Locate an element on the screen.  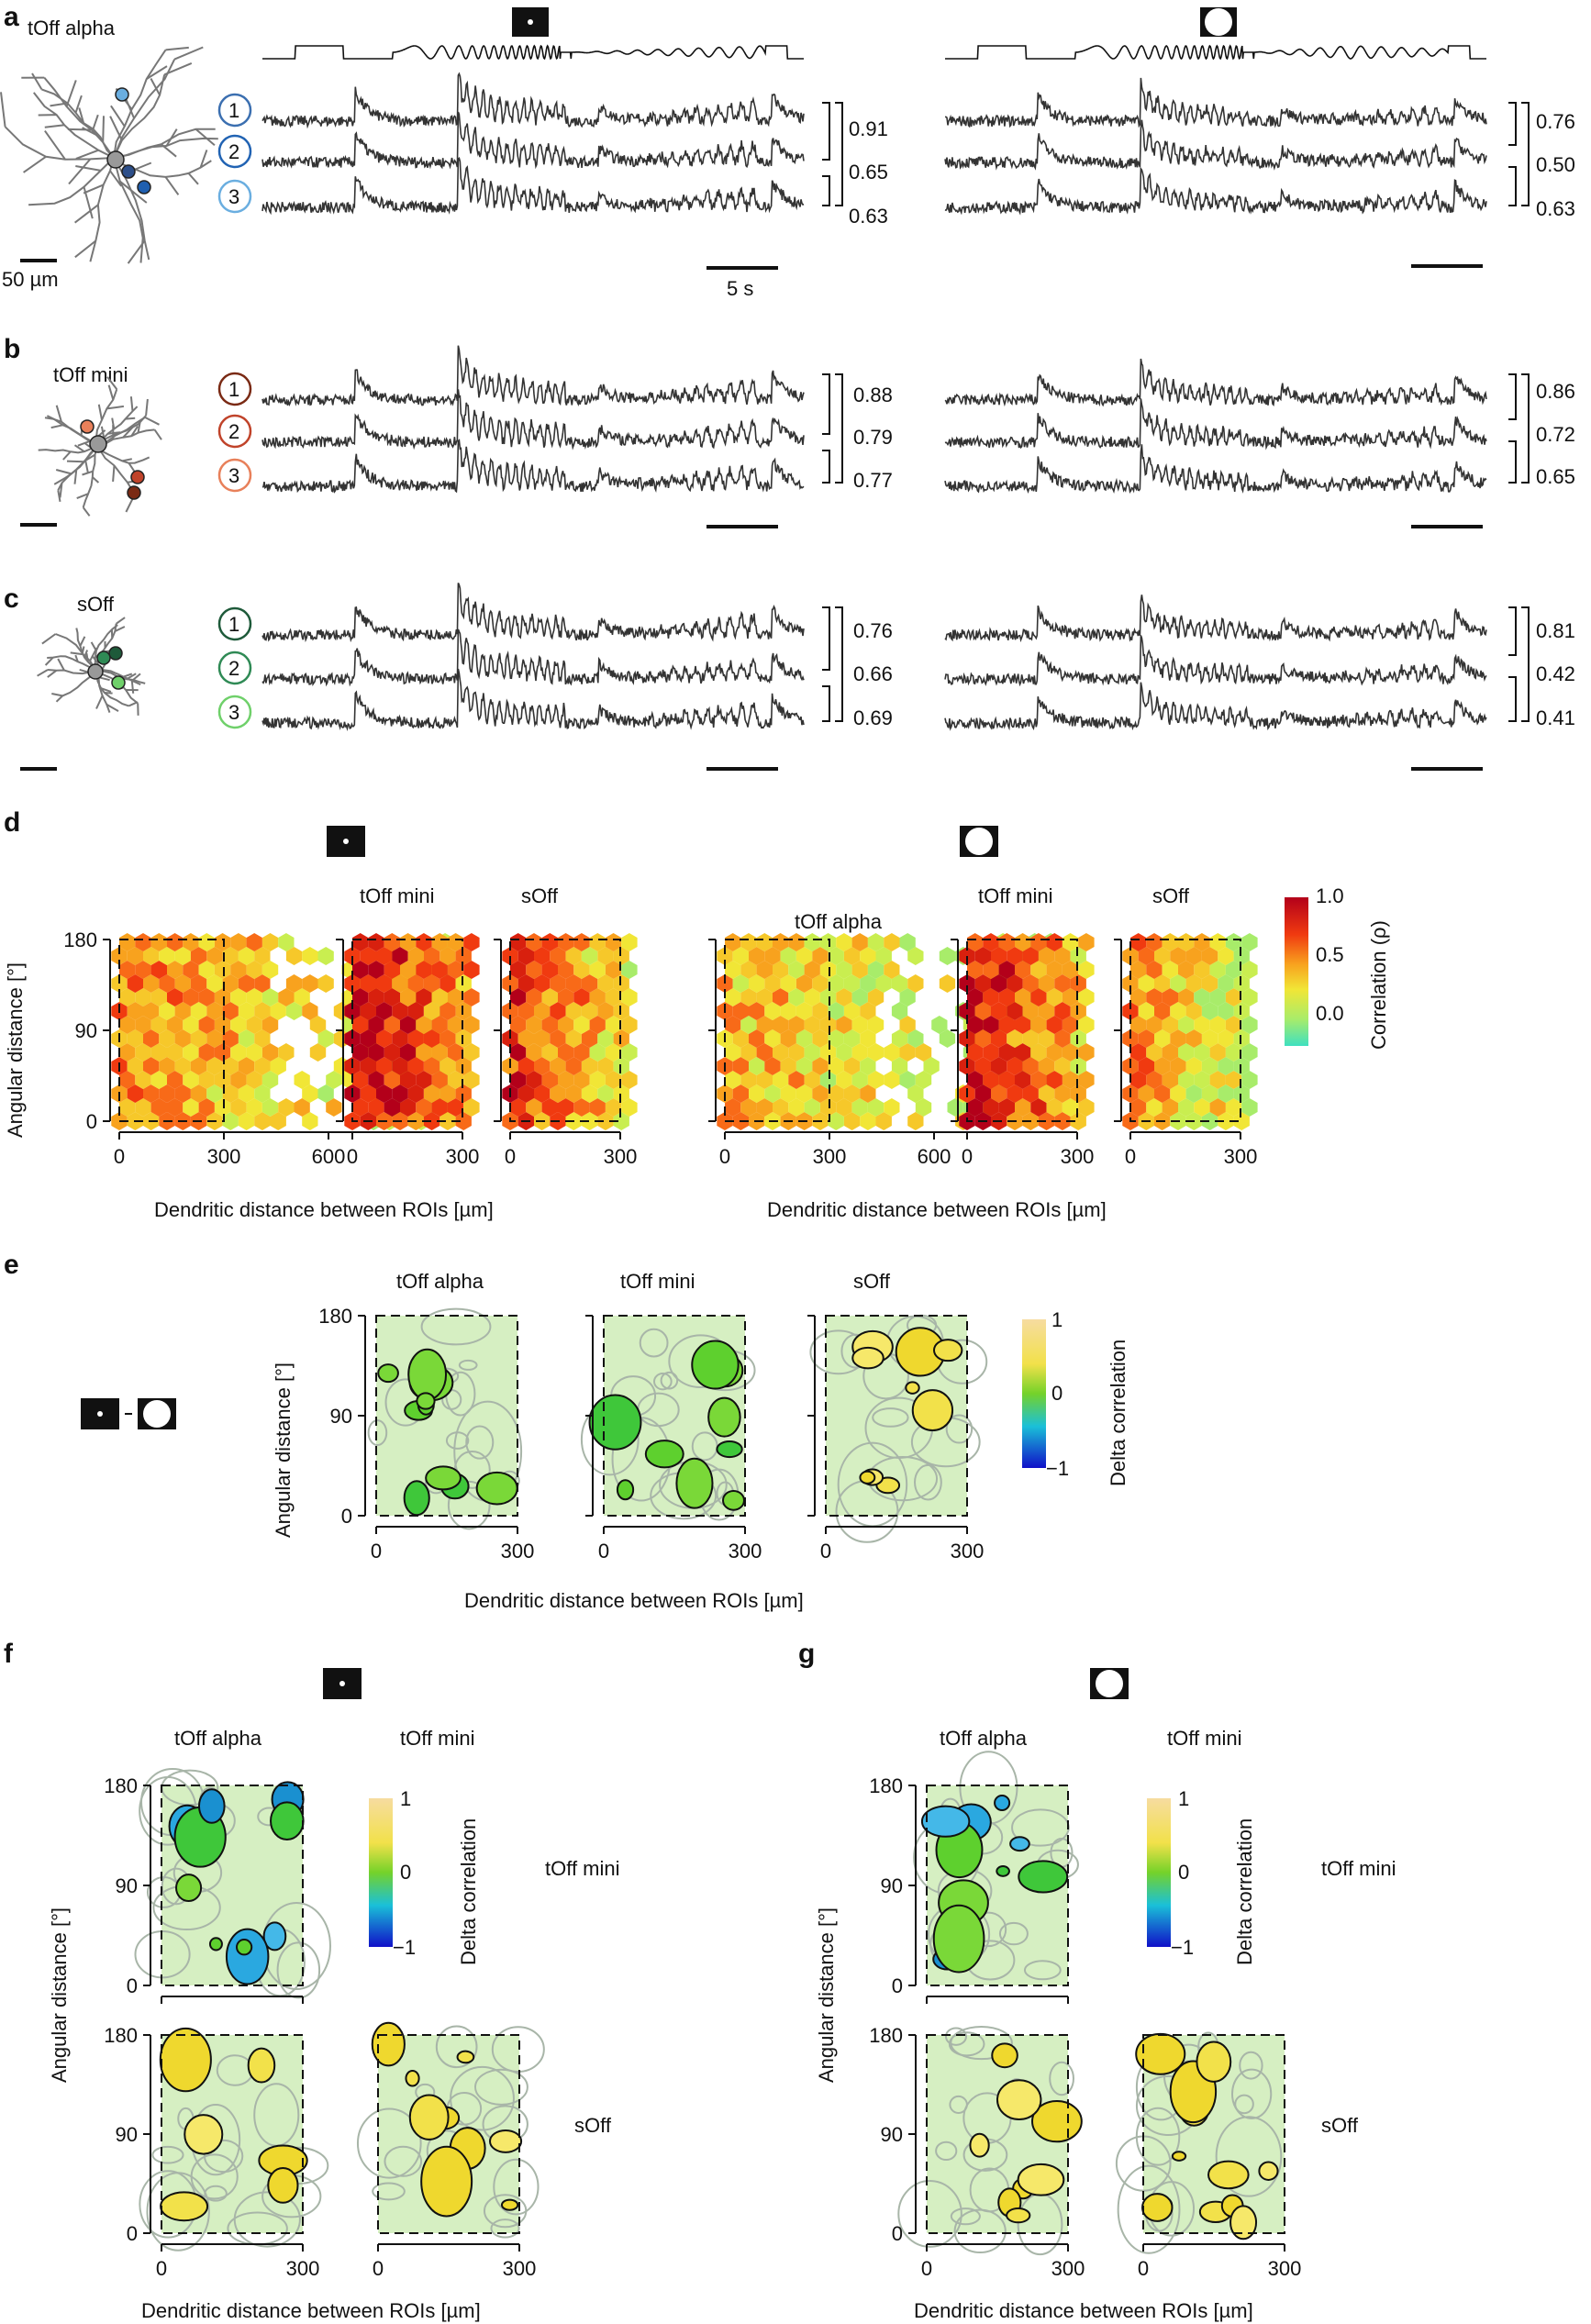
cbar-d-tick-3: 0.0 is located at coordinates (1330, 1014).